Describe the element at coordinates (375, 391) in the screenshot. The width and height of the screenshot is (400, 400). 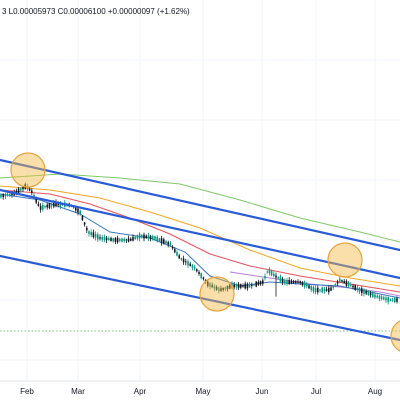
I see `x-tick-label: Aug` at that location.